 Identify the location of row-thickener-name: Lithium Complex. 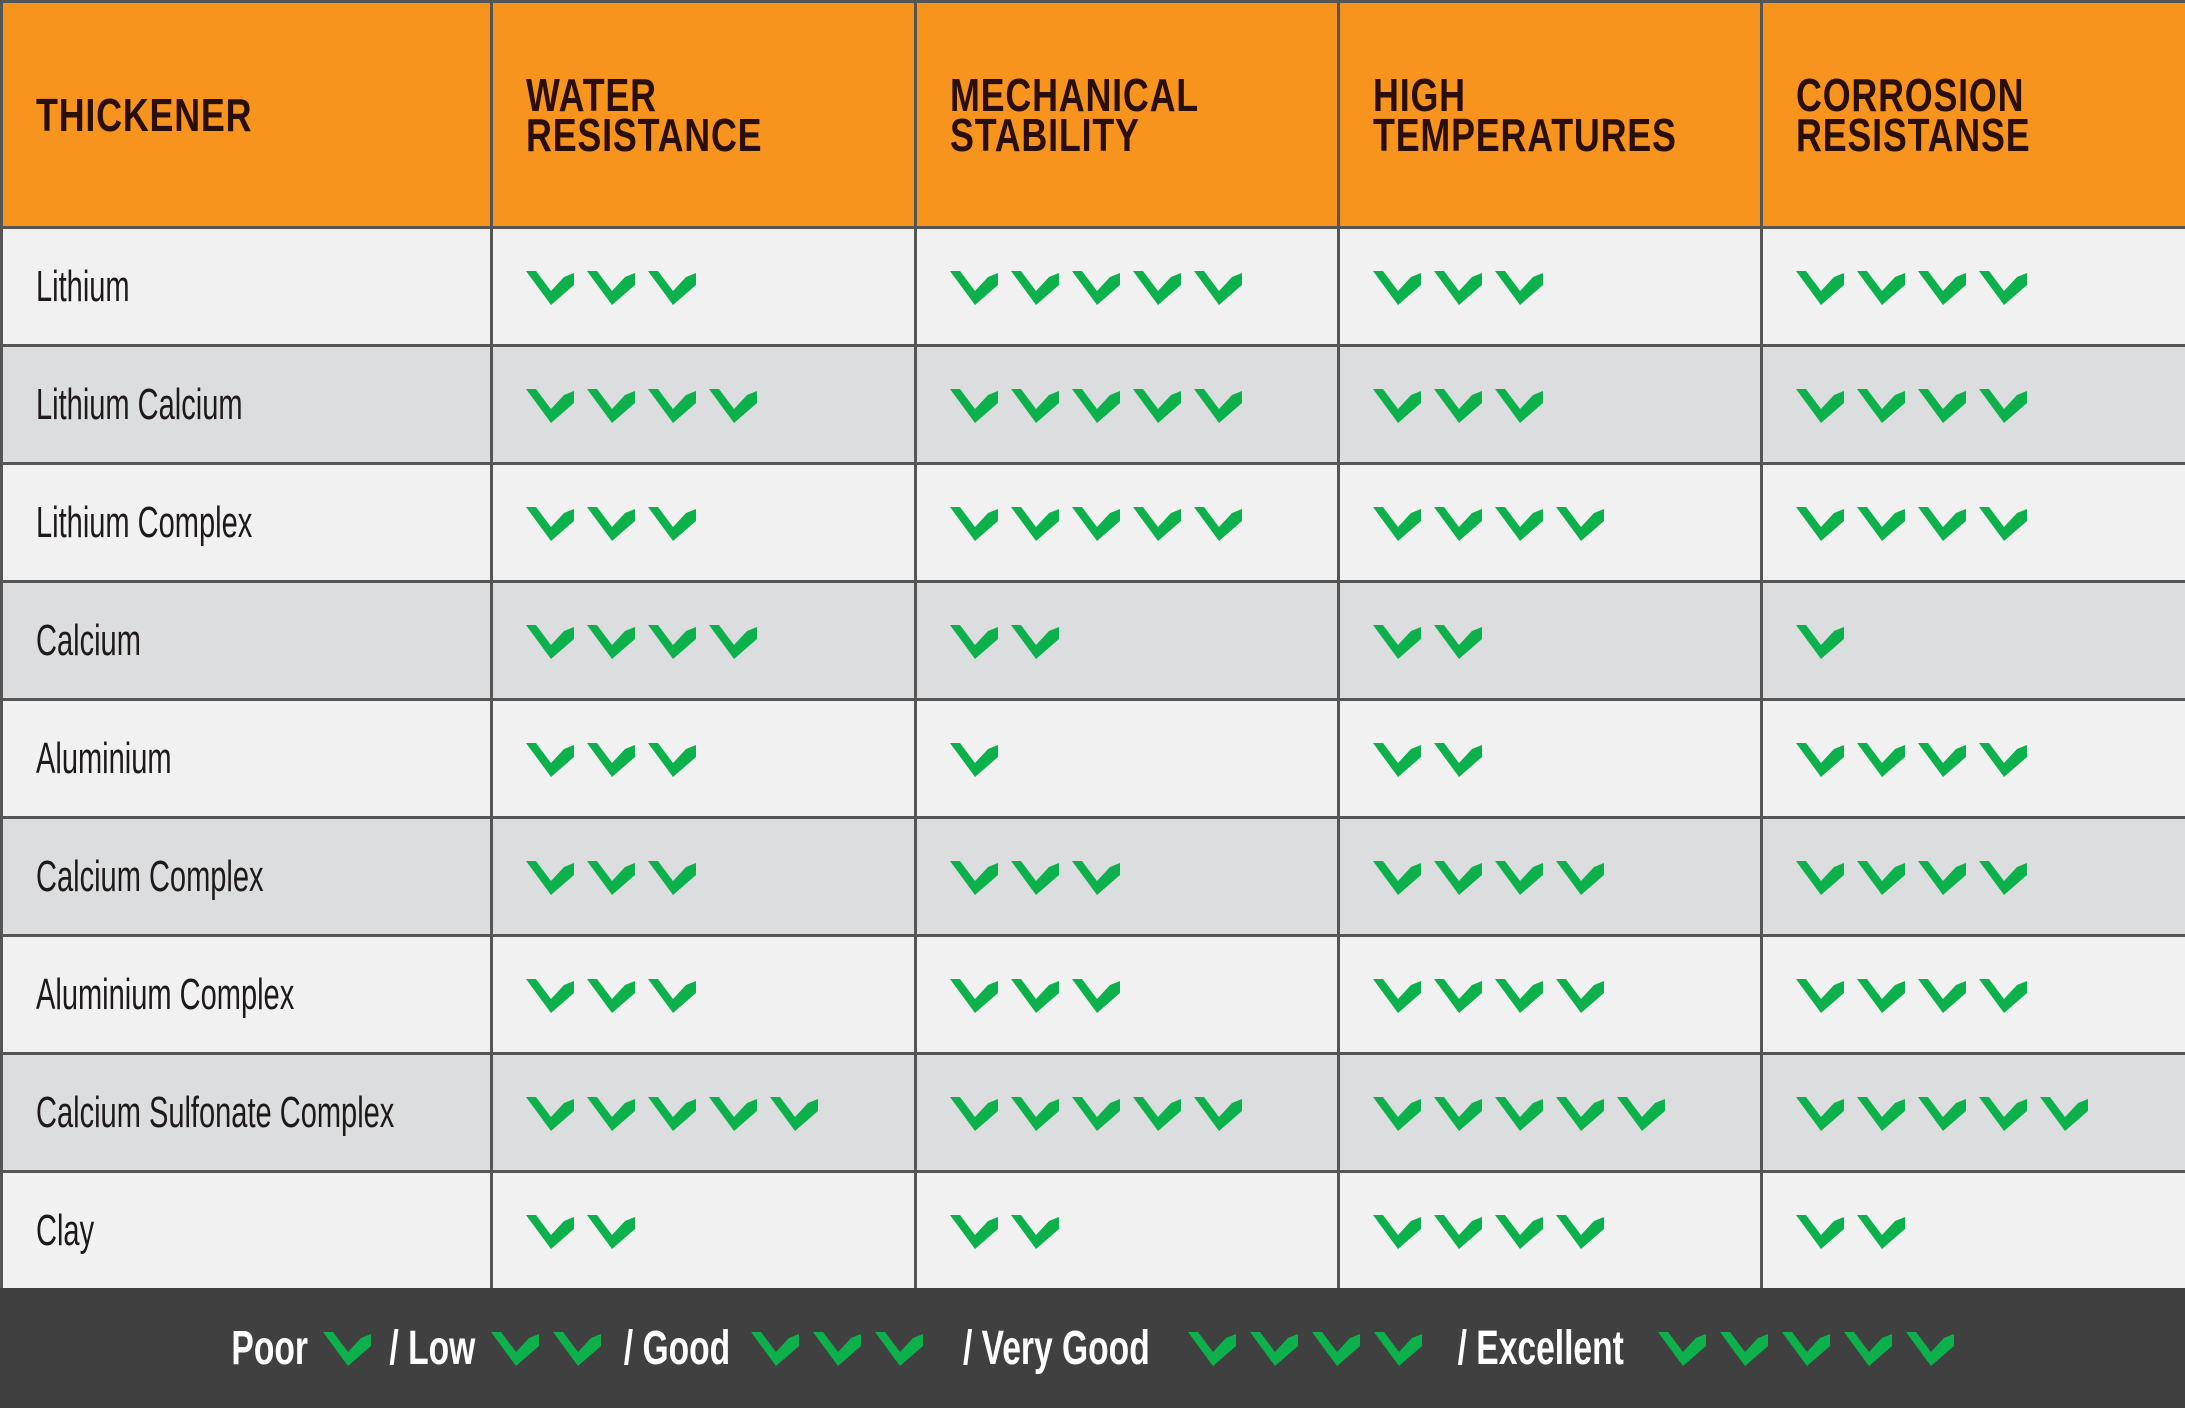
(248, 524).